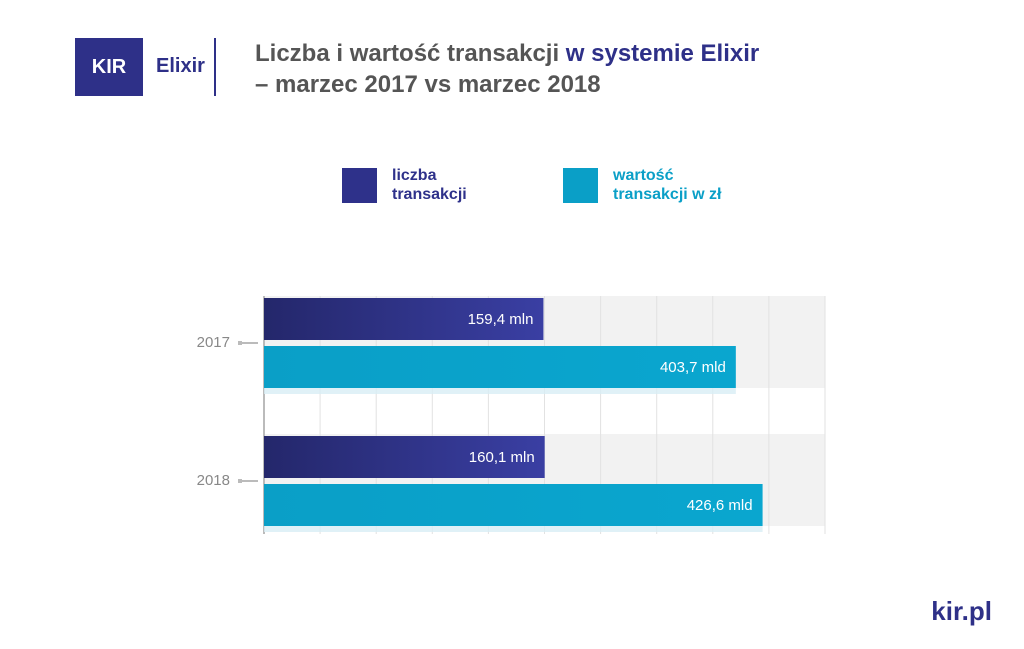  I want to click on value-label: 426,6 mld, so click(720, 505).